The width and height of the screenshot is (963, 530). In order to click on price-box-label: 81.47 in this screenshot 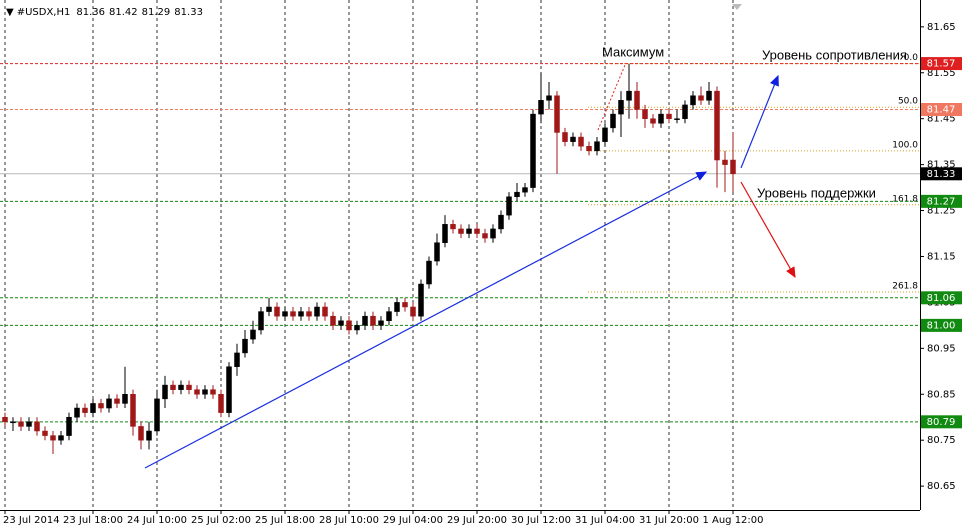, I will do `click(941, 110)`.